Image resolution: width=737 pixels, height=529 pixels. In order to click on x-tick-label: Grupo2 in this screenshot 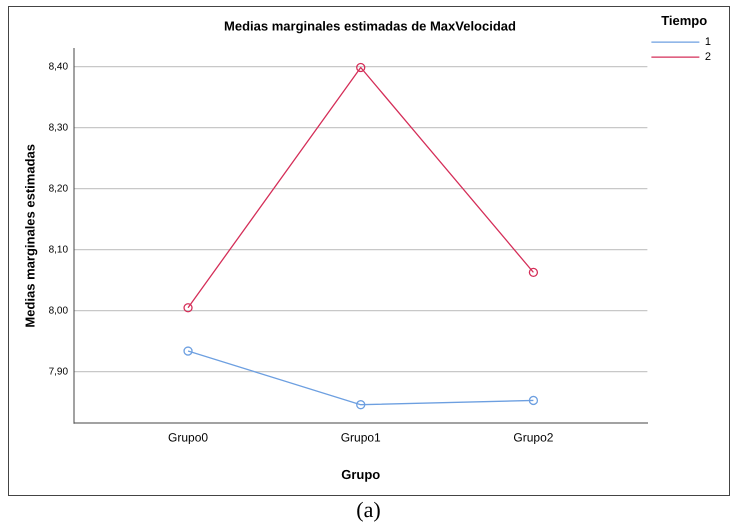, I will do `click(533, 437)`.